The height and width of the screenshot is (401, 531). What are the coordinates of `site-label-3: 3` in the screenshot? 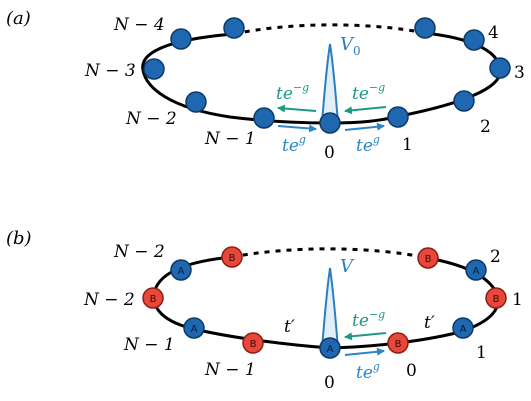 It's located at (519, 73).